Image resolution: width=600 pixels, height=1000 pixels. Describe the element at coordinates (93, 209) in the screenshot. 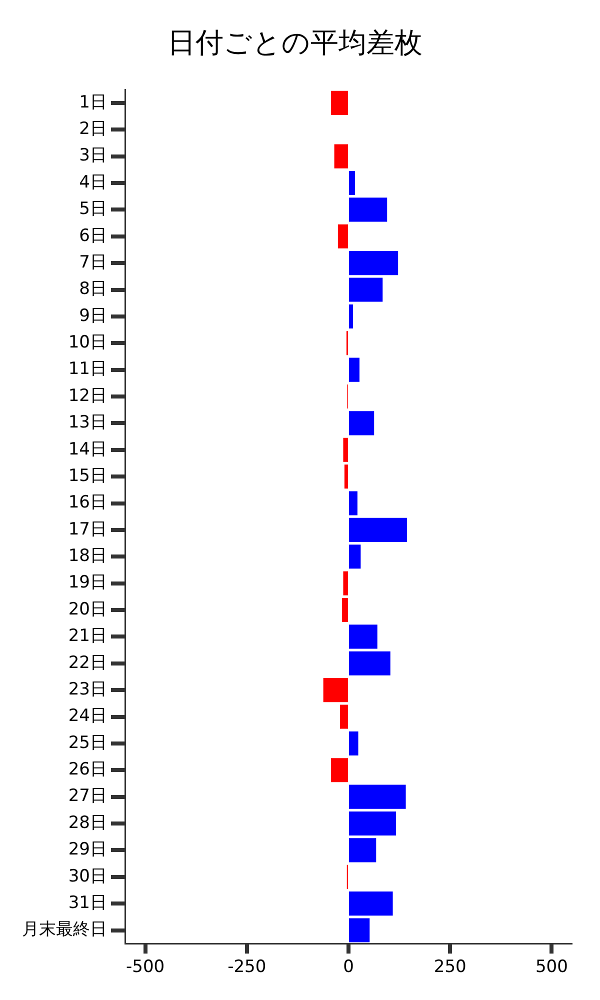

I see `y-tick-label: 5日` at that location.